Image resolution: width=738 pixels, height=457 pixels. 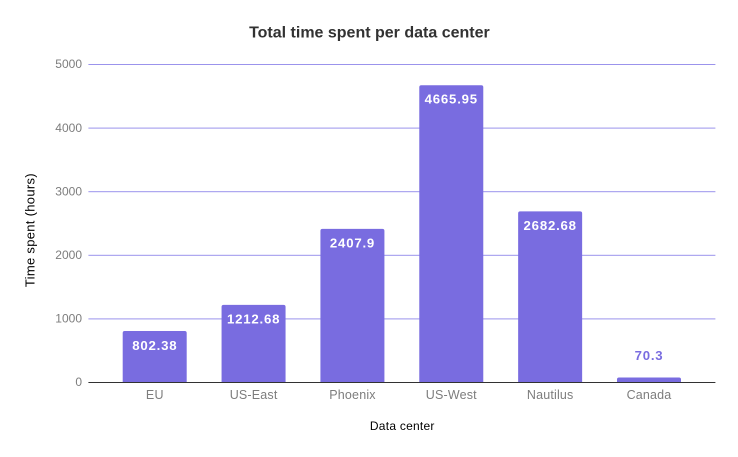 I want to click on svg-text: 0, so click(x=78, y=382).